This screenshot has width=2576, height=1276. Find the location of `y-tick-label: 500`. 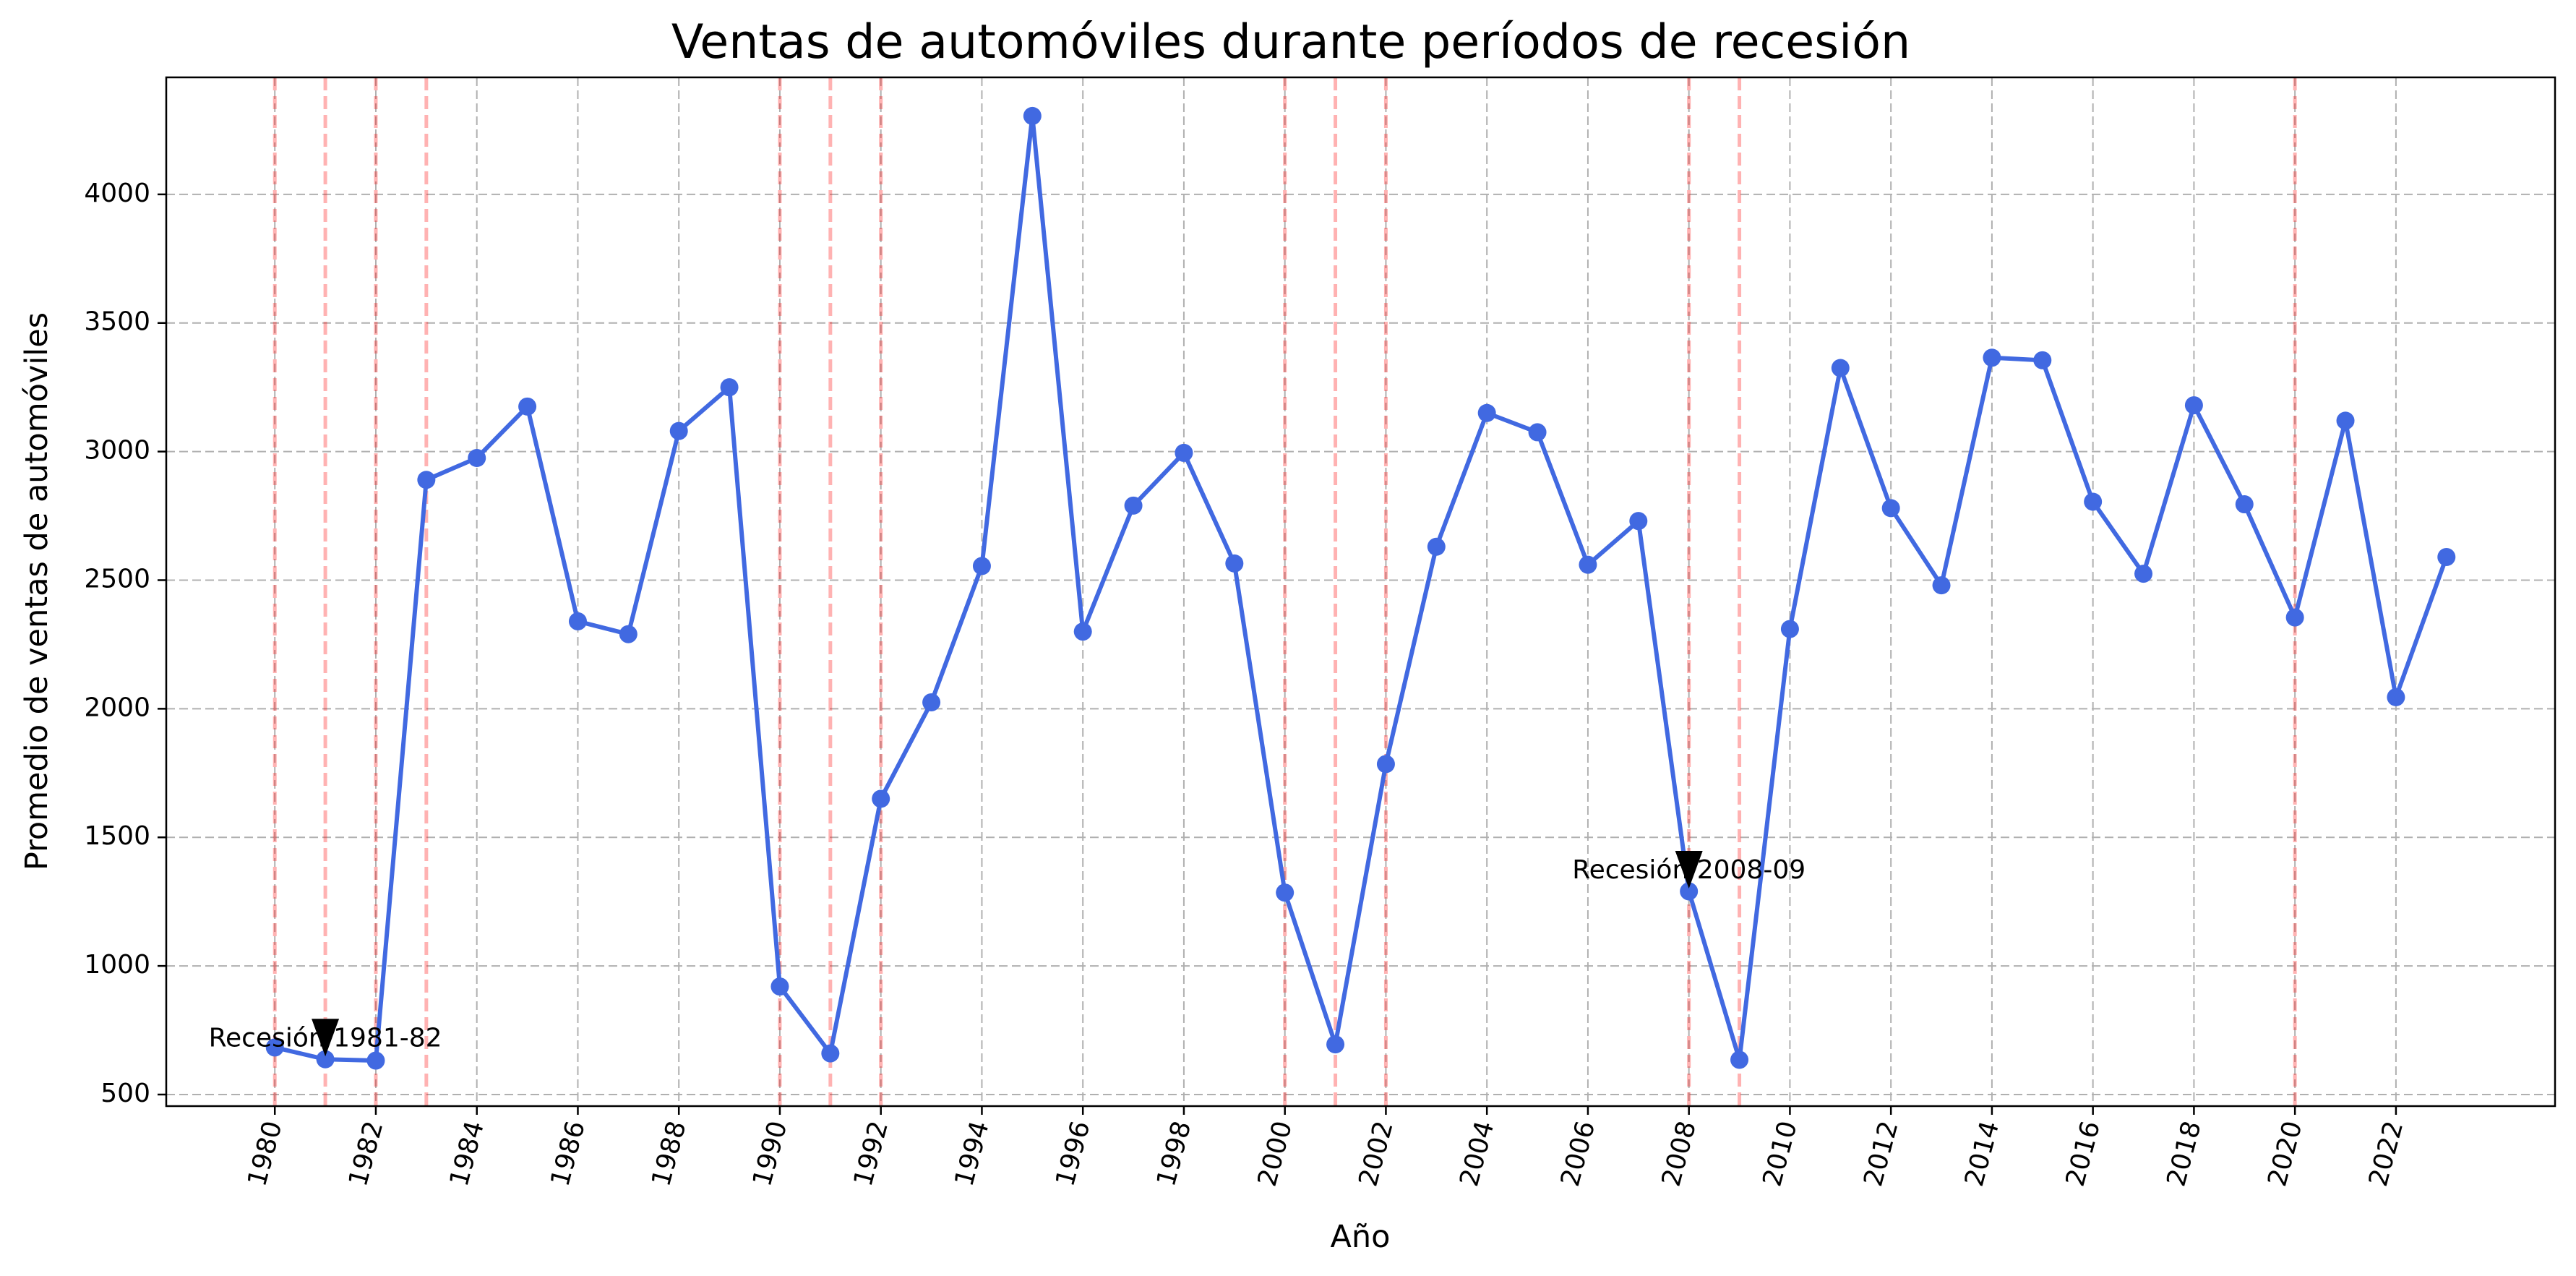

y-tick-label: 500 is located at coordinates (125, 1093).